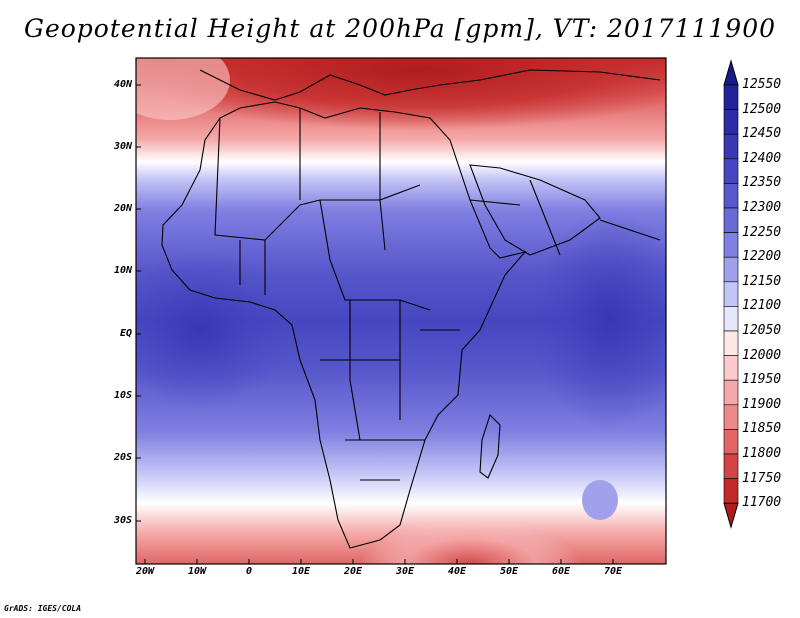  What do you see at coordinates (762, 380) in the screenshot?
I see `colorbar-label: 11950` at bounding box center [762, 380].